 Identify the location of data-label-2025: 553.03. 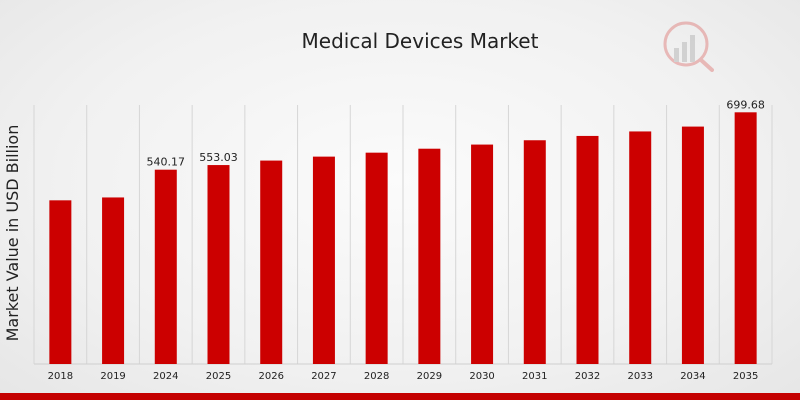
(218, 157).